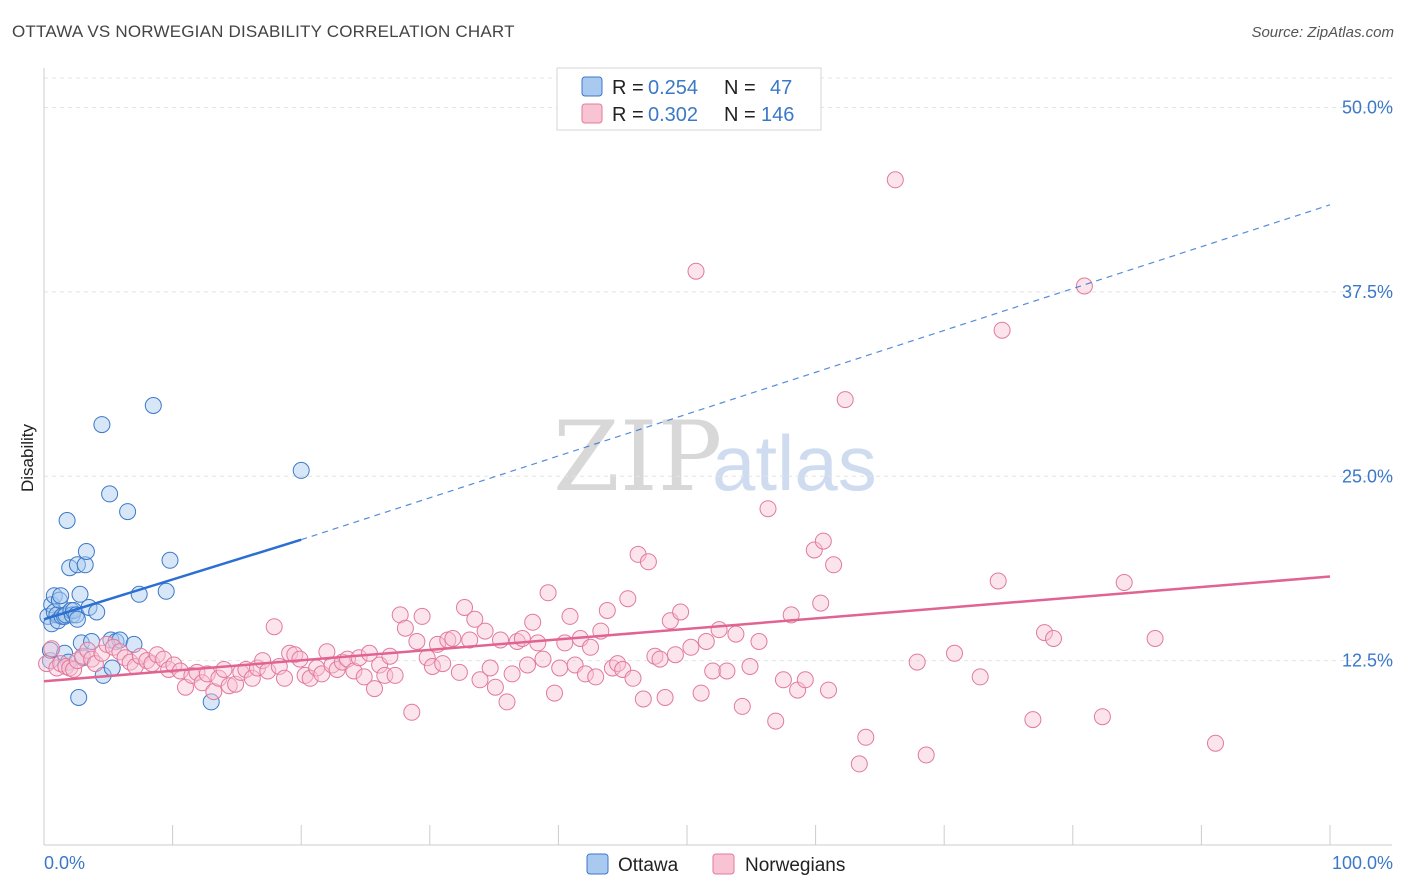 Image resolution: width=1406 pixels, height=892 pixels. Describe the element at coordinates (689, 99) in the screenshot. I see `legend-box: R = 0.254 N = 47 R = 0.302 N = 146` at that location.